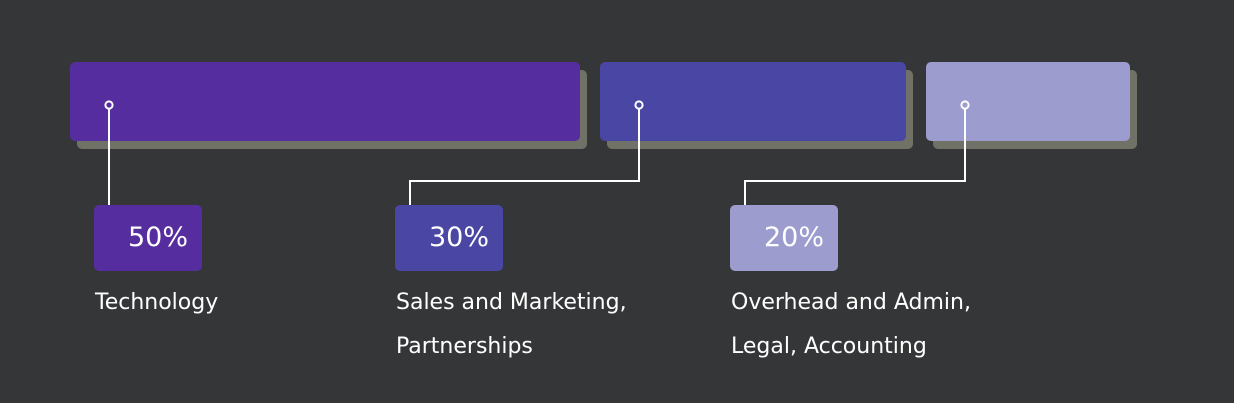 The width and height of the screenshot is (1234, 403). I want to click on value-label-1: 50%, so click(158, 237).